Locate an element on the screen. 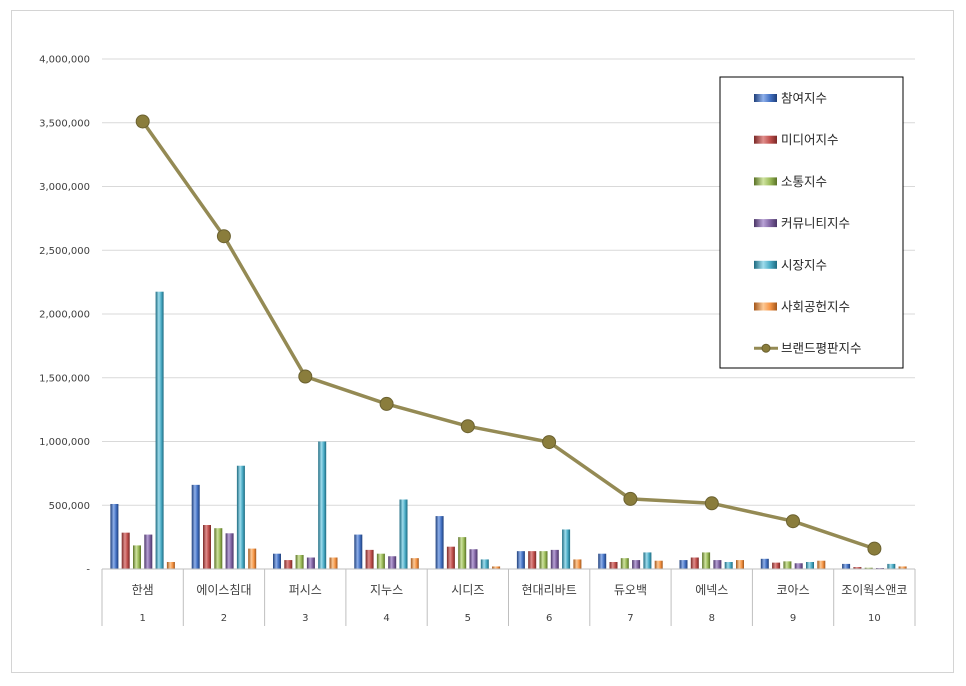 The height and width of the screenshot is (686, 966). x-category-rank: 2 is located at coordinates (224, 618).